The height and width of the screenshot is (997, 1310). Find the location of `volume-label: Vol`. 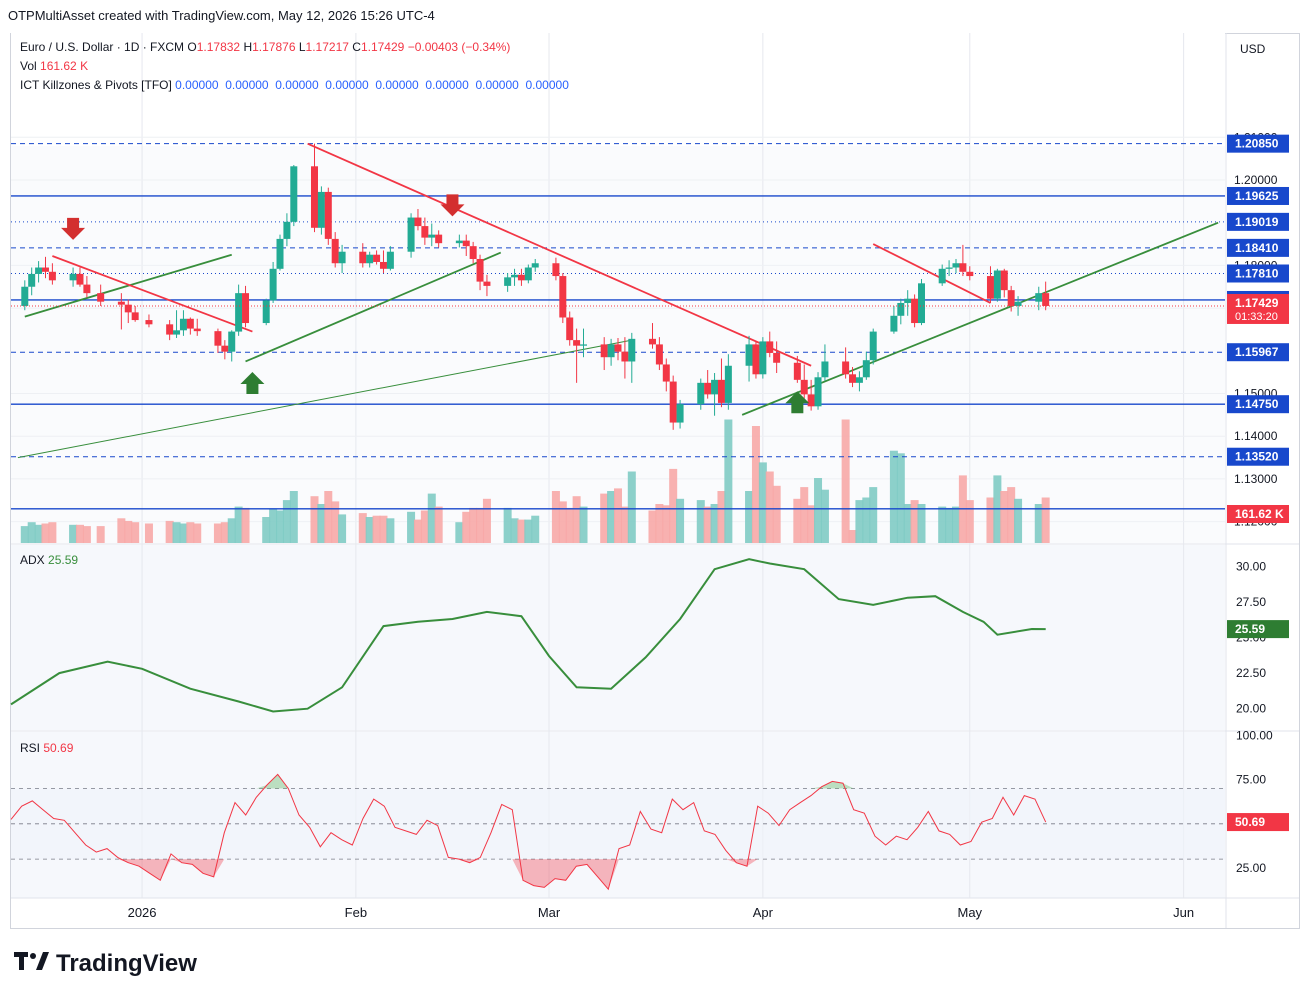

volume-label: Vol is located at coordinates (28, 66).